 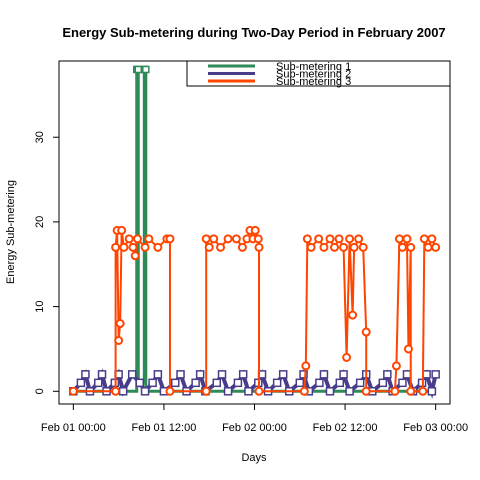 I want to click on legend-label: Sub-metering 3, so click(x=313, y=82).